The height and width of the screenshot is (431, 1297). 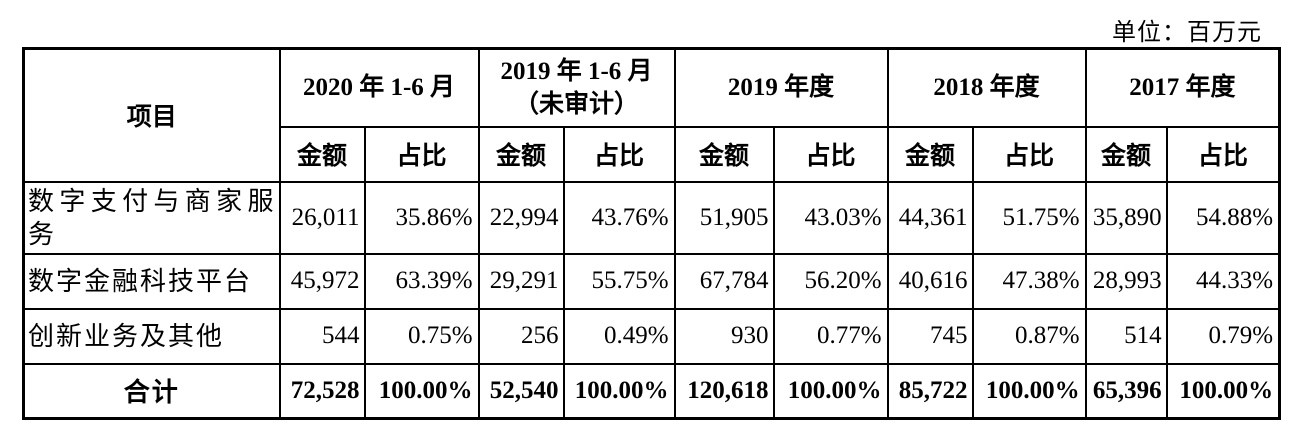 I want to click on subheader-amount-2018: 金额, so click(x=930, y=154).